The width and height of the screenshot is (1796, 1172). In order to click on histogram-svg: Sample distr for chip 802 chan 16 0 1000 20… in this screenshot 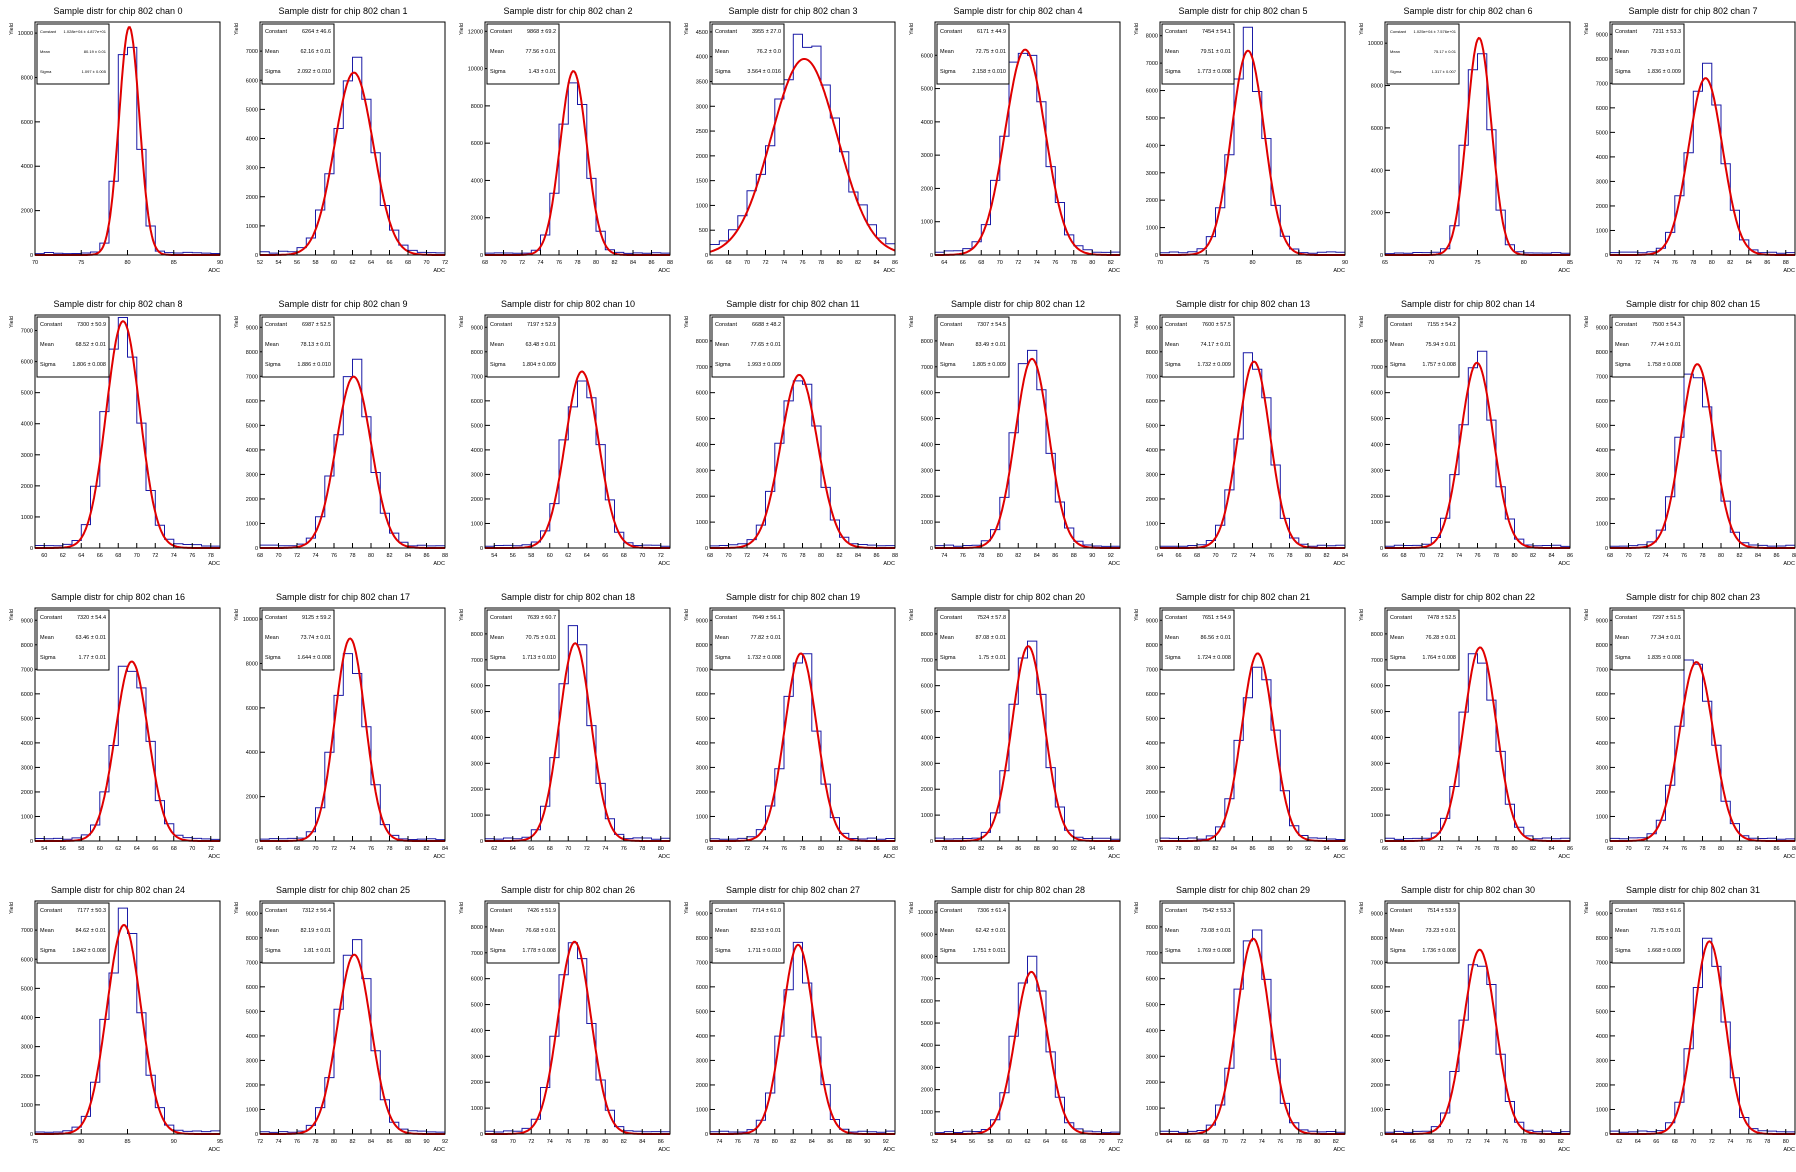, I will do `click(115, 726)`.